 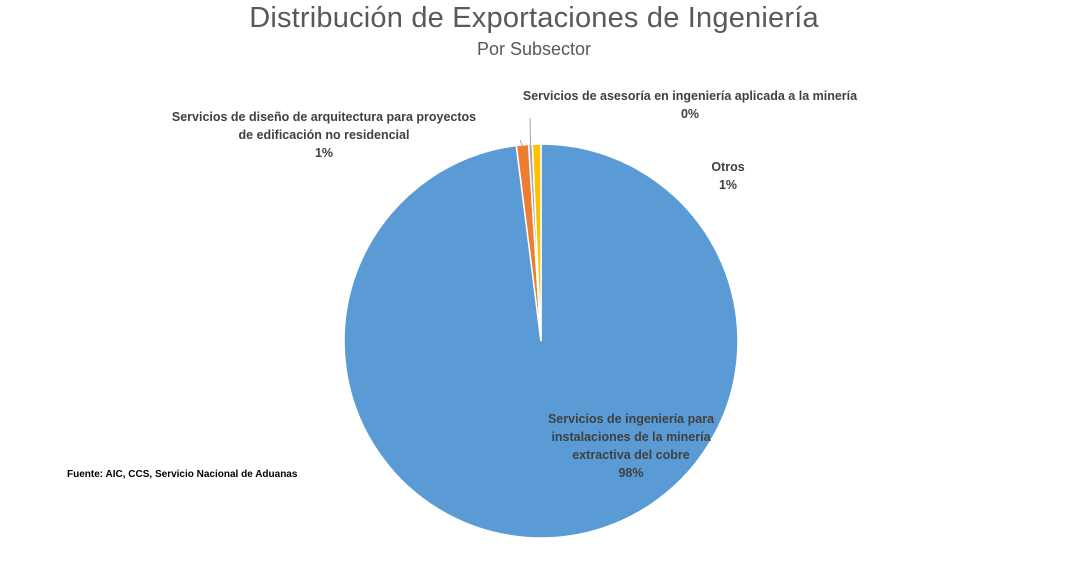 I want to click on slice-label-line: Servicios de ingeniería para, so click(x=631, y=419).